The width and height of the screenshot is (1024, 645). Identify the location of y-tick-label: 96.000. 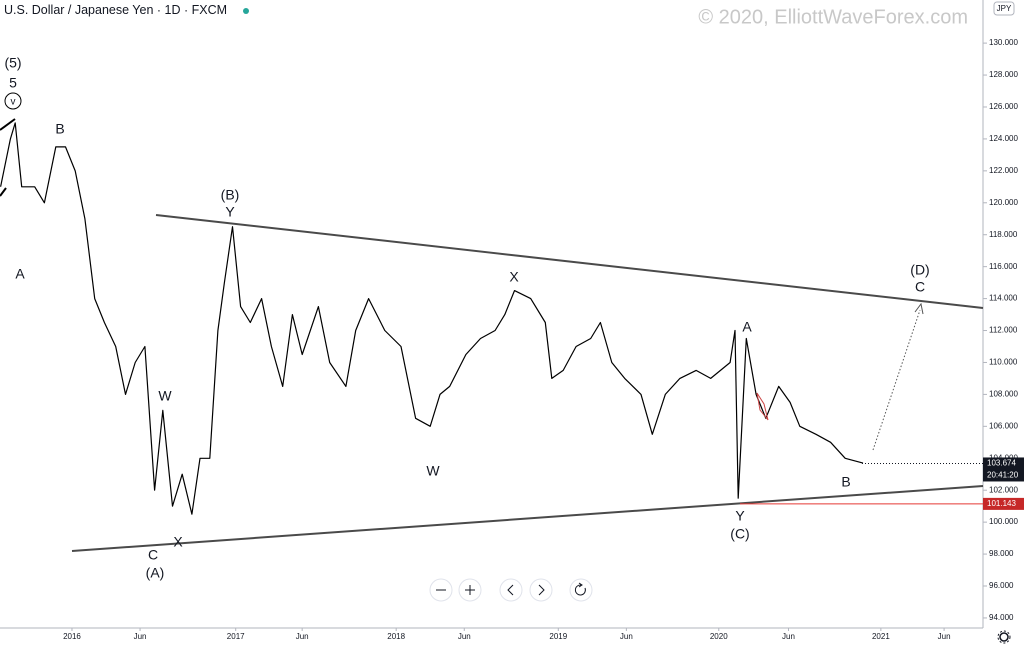
(1001, 585).